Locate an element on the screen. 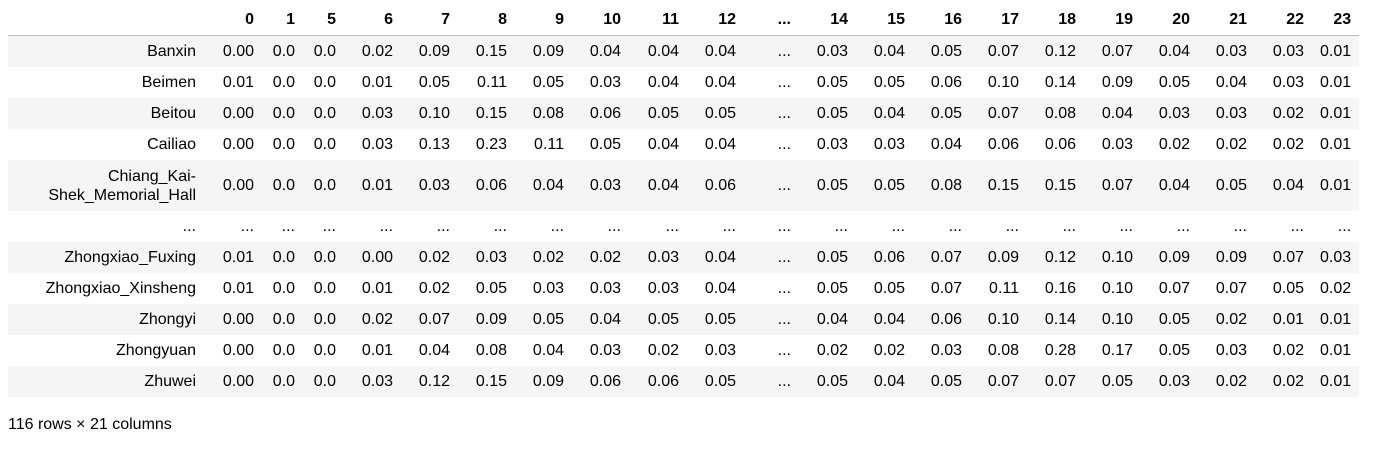  table-cell: 0.11 is located at coordinates (549, 144).